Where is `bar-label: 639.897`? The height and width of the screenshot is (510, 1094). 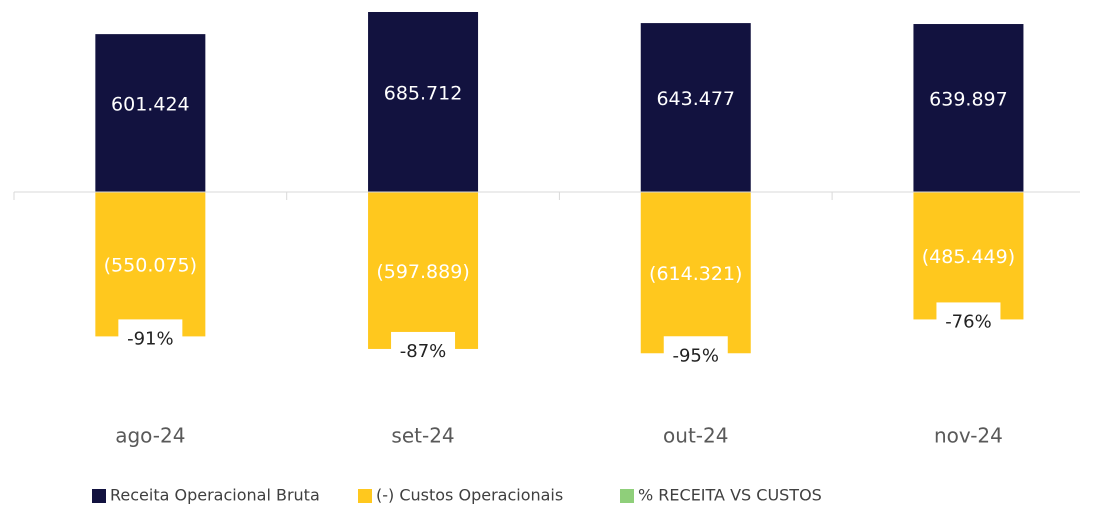 bar-label: 639.897 is located at coordinates (968, 100).